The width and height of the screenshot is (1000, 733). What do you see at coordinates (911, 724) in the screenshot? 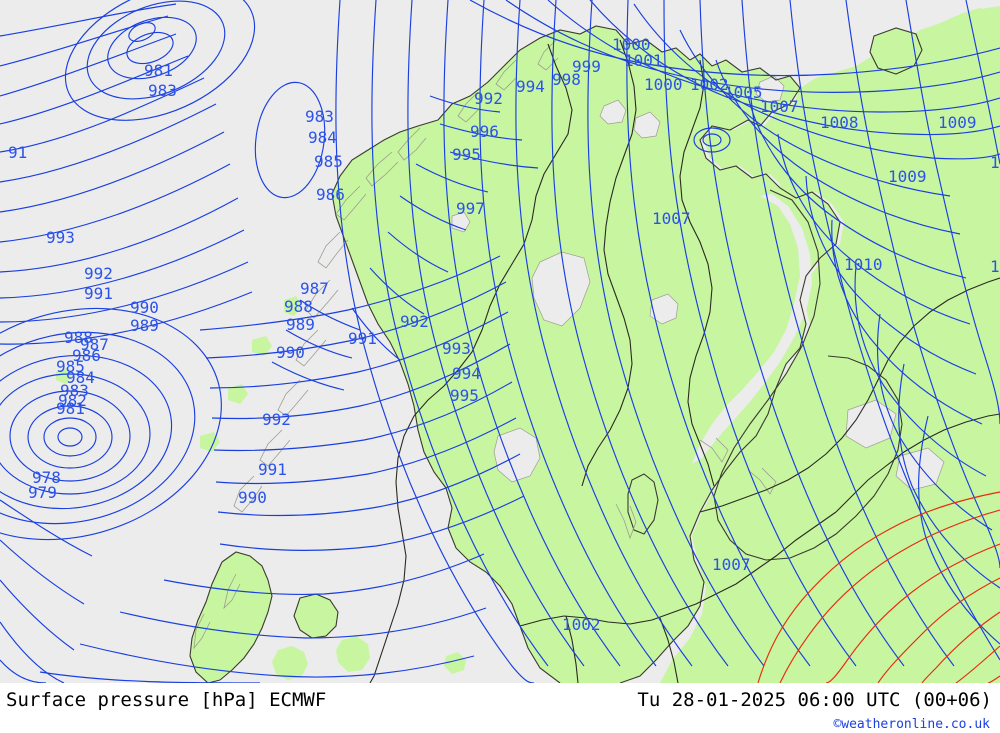
I see `copyright-notice: ©weatheronline.co.uk` at bounding box center [911, 724].